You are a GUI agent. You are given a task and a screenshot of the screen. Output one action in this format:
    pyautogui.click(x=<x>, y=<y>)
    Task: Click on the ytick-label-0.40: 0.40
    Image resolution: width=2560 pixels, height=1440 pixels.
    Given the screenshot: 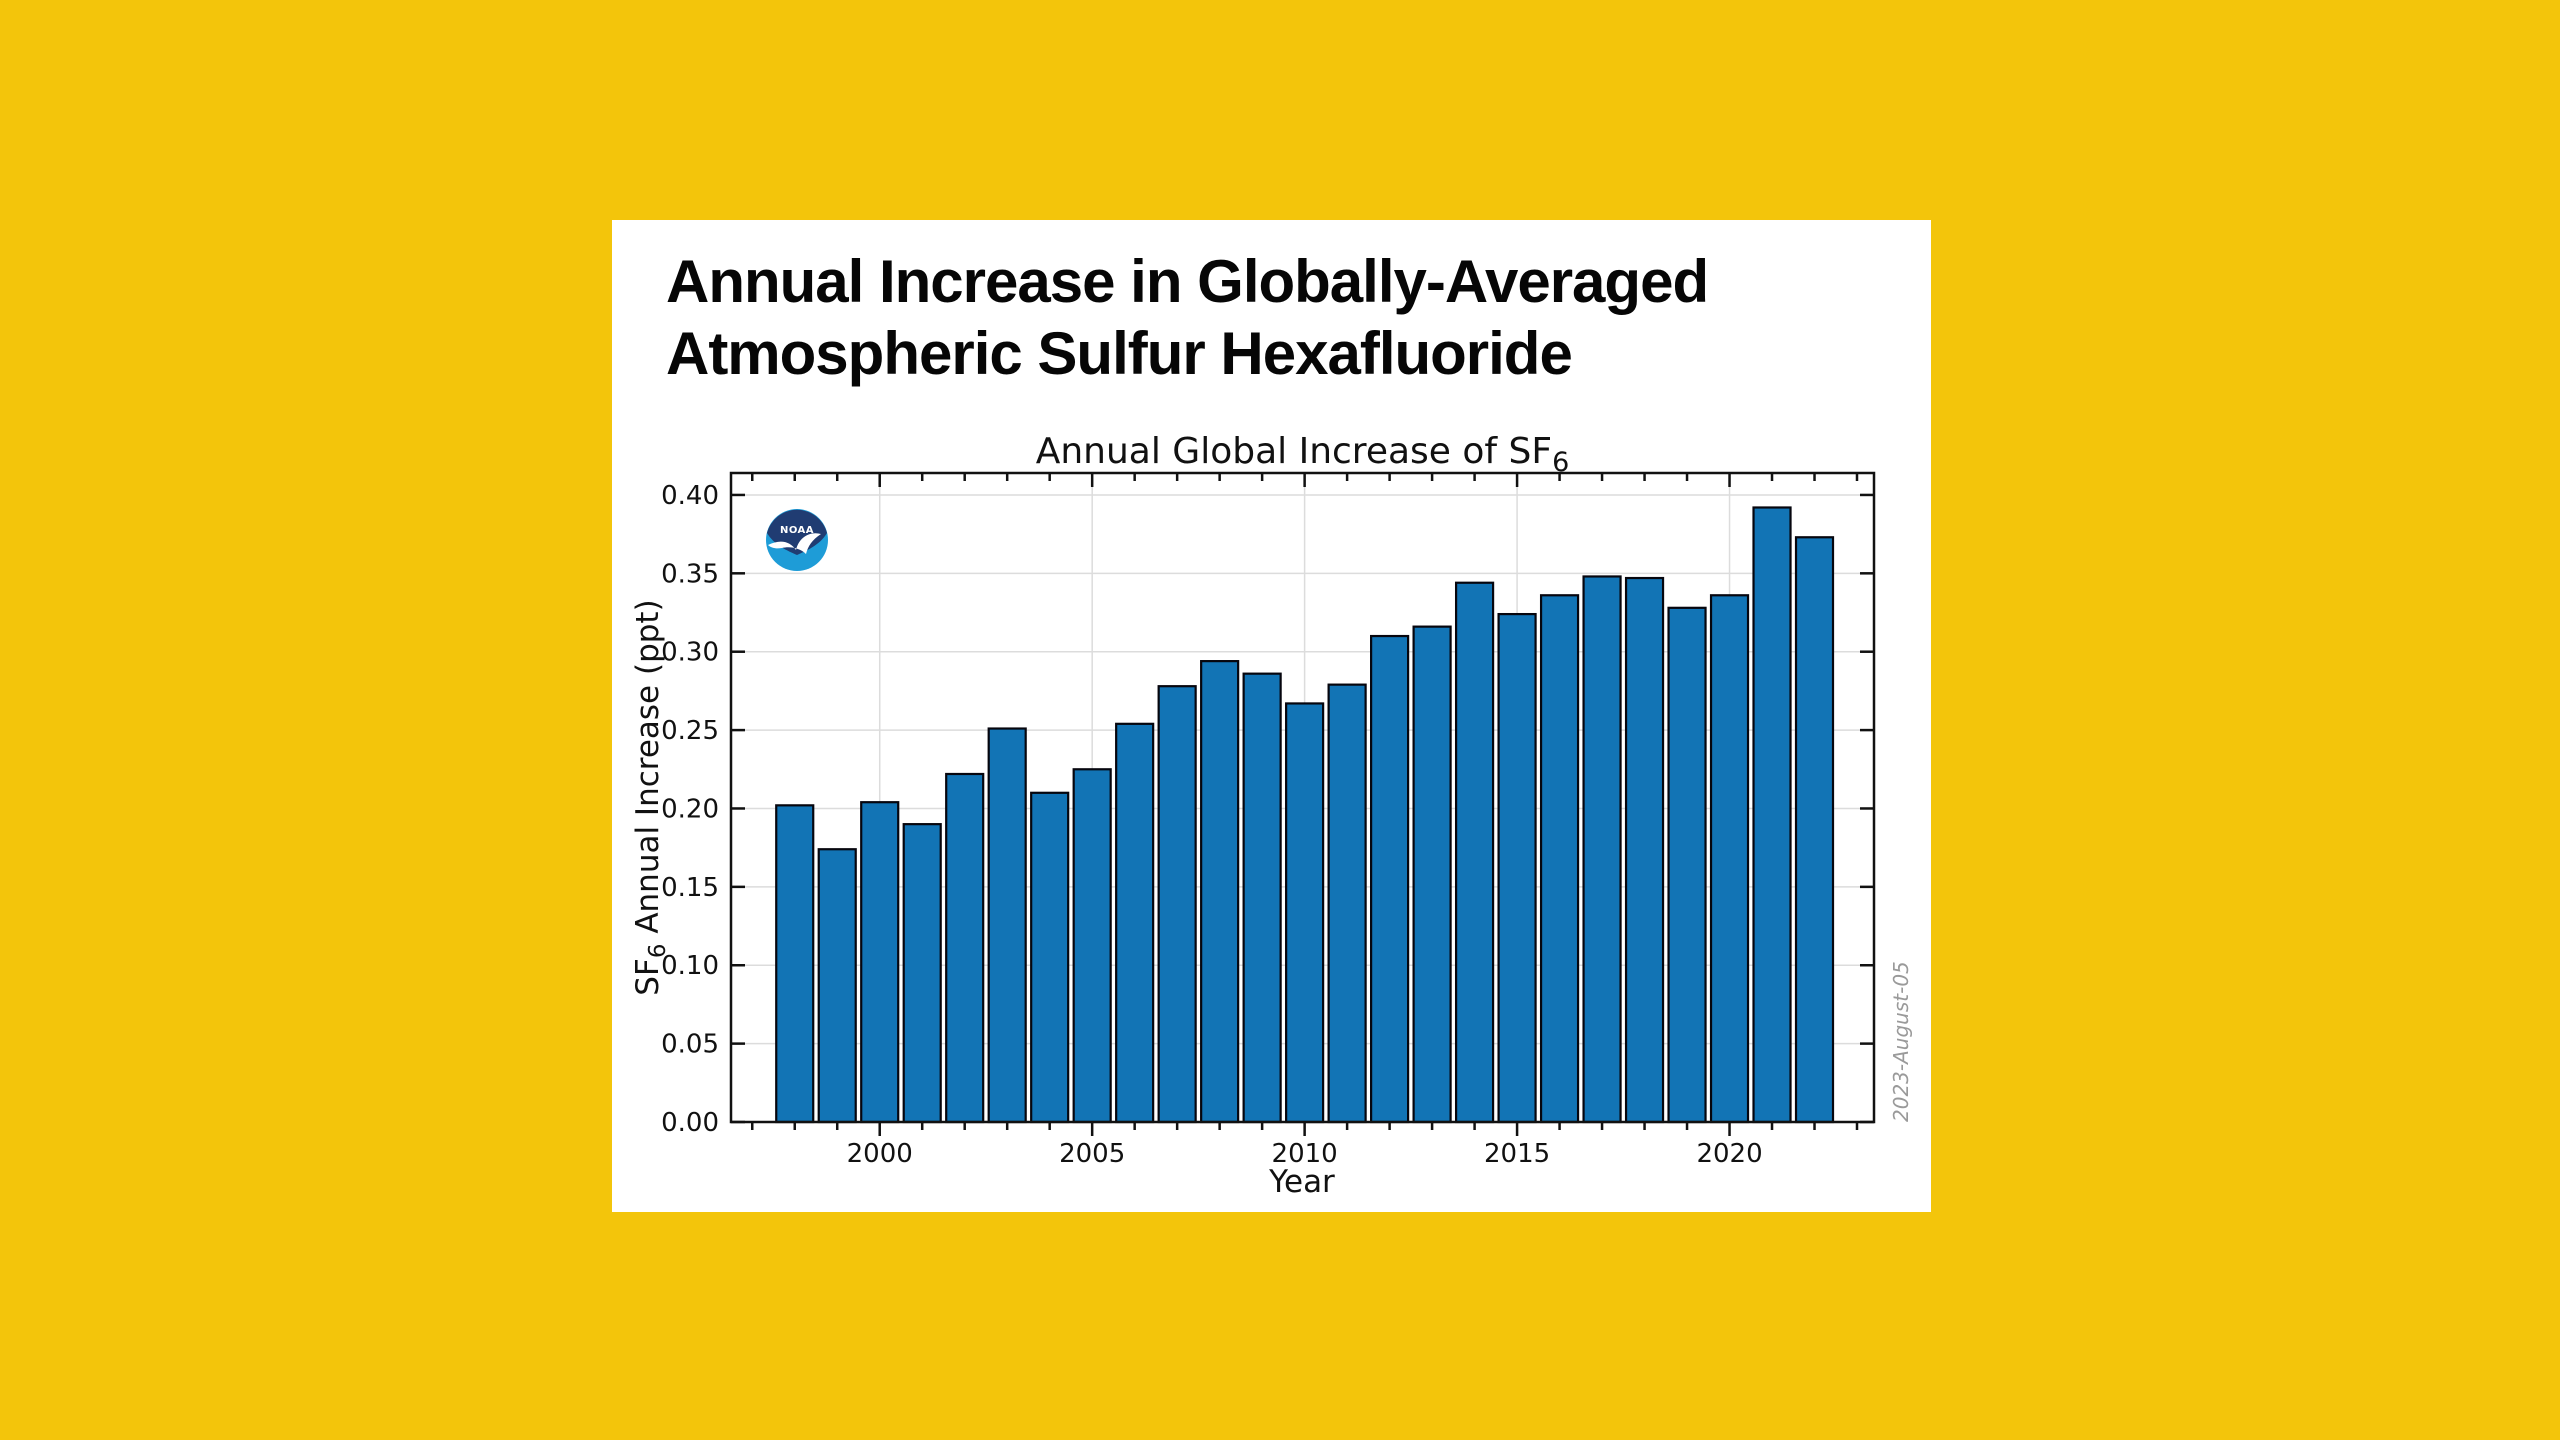 What is the action you would take?
    pyautogui.click(x=690, y=496)
    